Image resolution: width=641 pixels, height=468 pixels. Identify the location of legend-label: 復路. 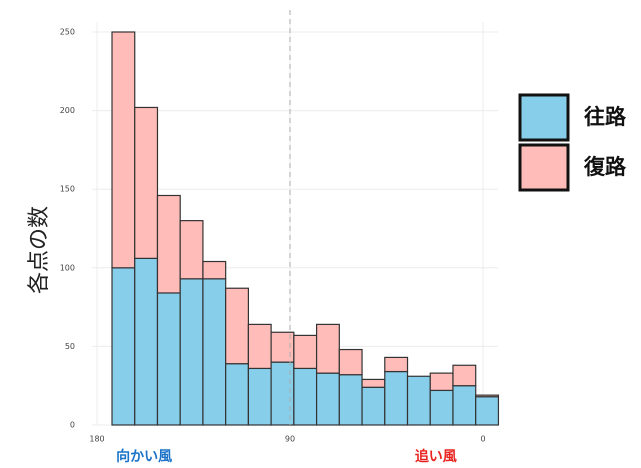
(605, 167).